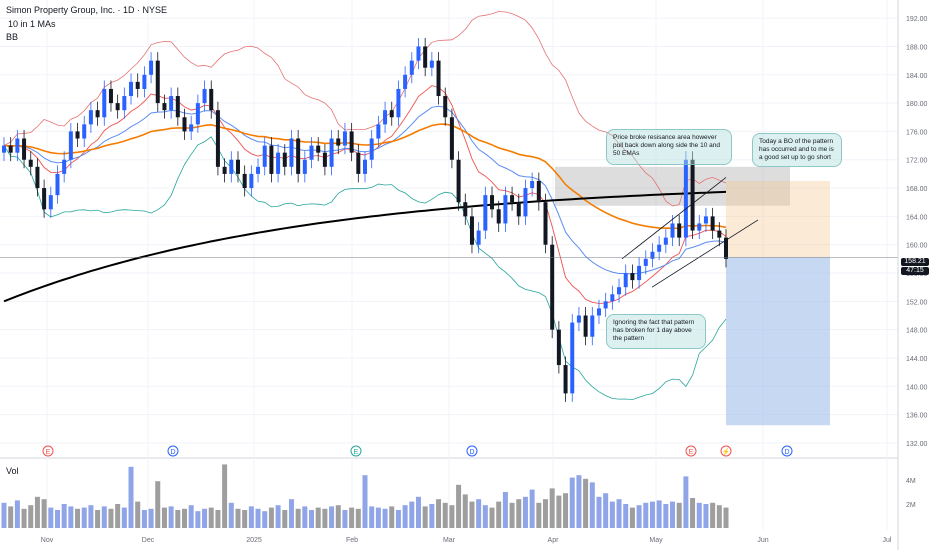 This screenshot has height=550, width=932. Describe the element at coordinates (911, 505) in the screenshot. I see `volume-tick-label: 2M` at that location.